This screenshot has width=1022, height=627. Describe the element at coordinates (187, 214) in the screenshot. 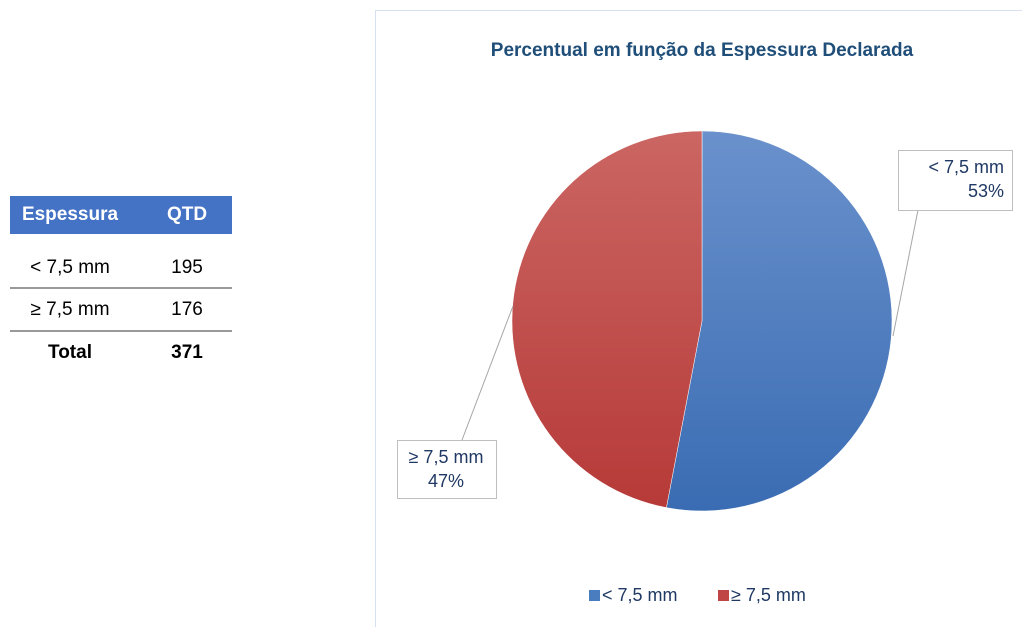

I see `table-header: QTD` at that location.